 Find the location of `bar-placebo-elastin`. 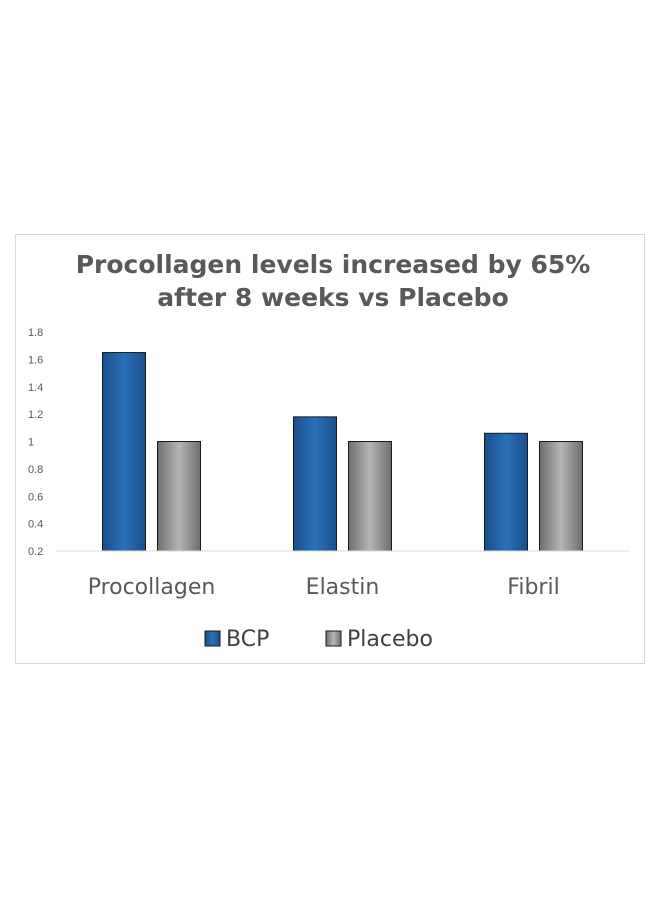

bar-placebo-elastin is located at coordinates (370, 496).